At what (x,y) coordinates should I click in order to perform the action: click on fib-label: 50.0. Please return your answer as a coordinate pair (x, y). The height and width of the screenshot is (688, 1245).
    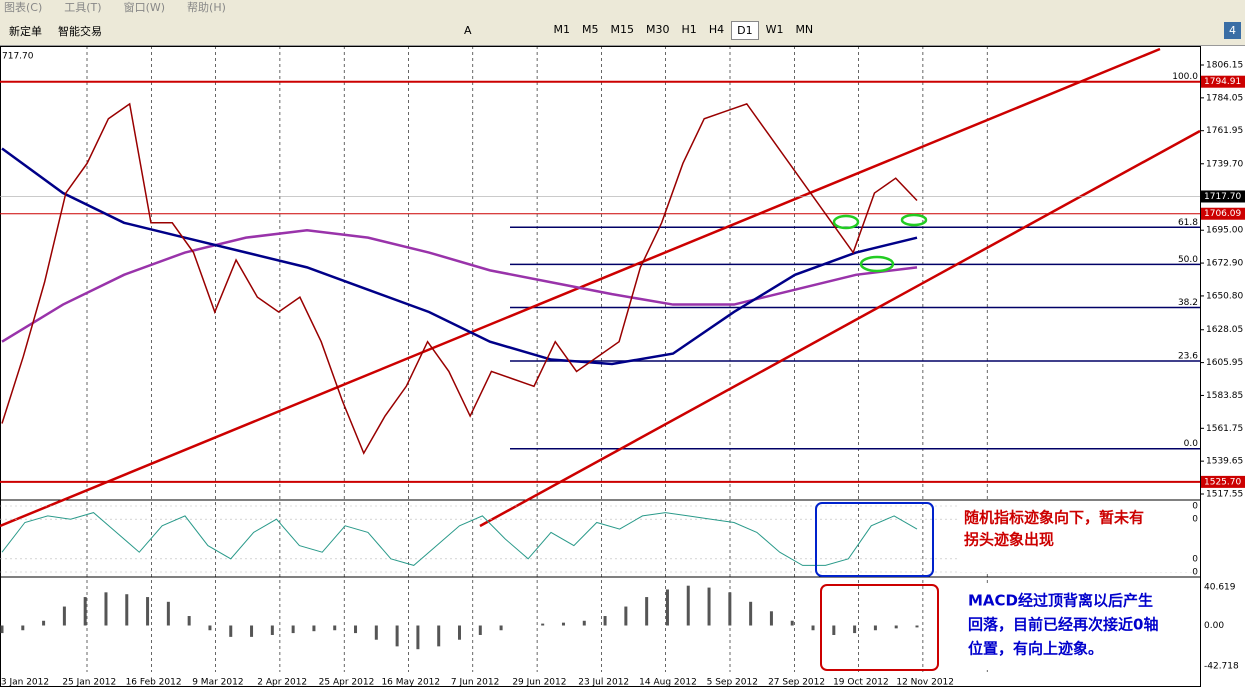
    Looking at the image, I should click on (1188, 260).